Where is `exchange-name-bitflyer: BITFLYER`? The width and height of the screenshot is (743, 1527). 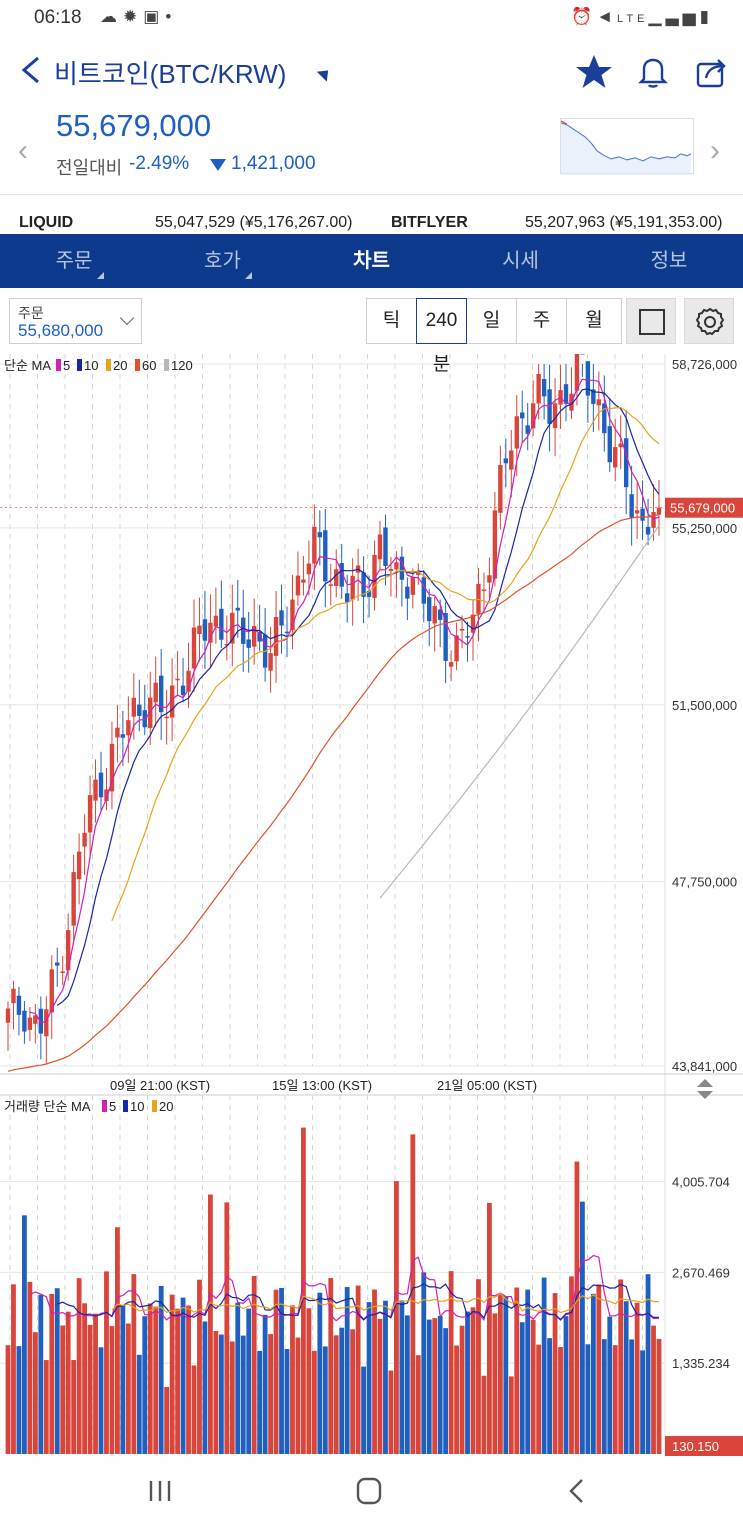
exchange-name-bitflyer: BITFLYER is located at coordinates (429, 222).